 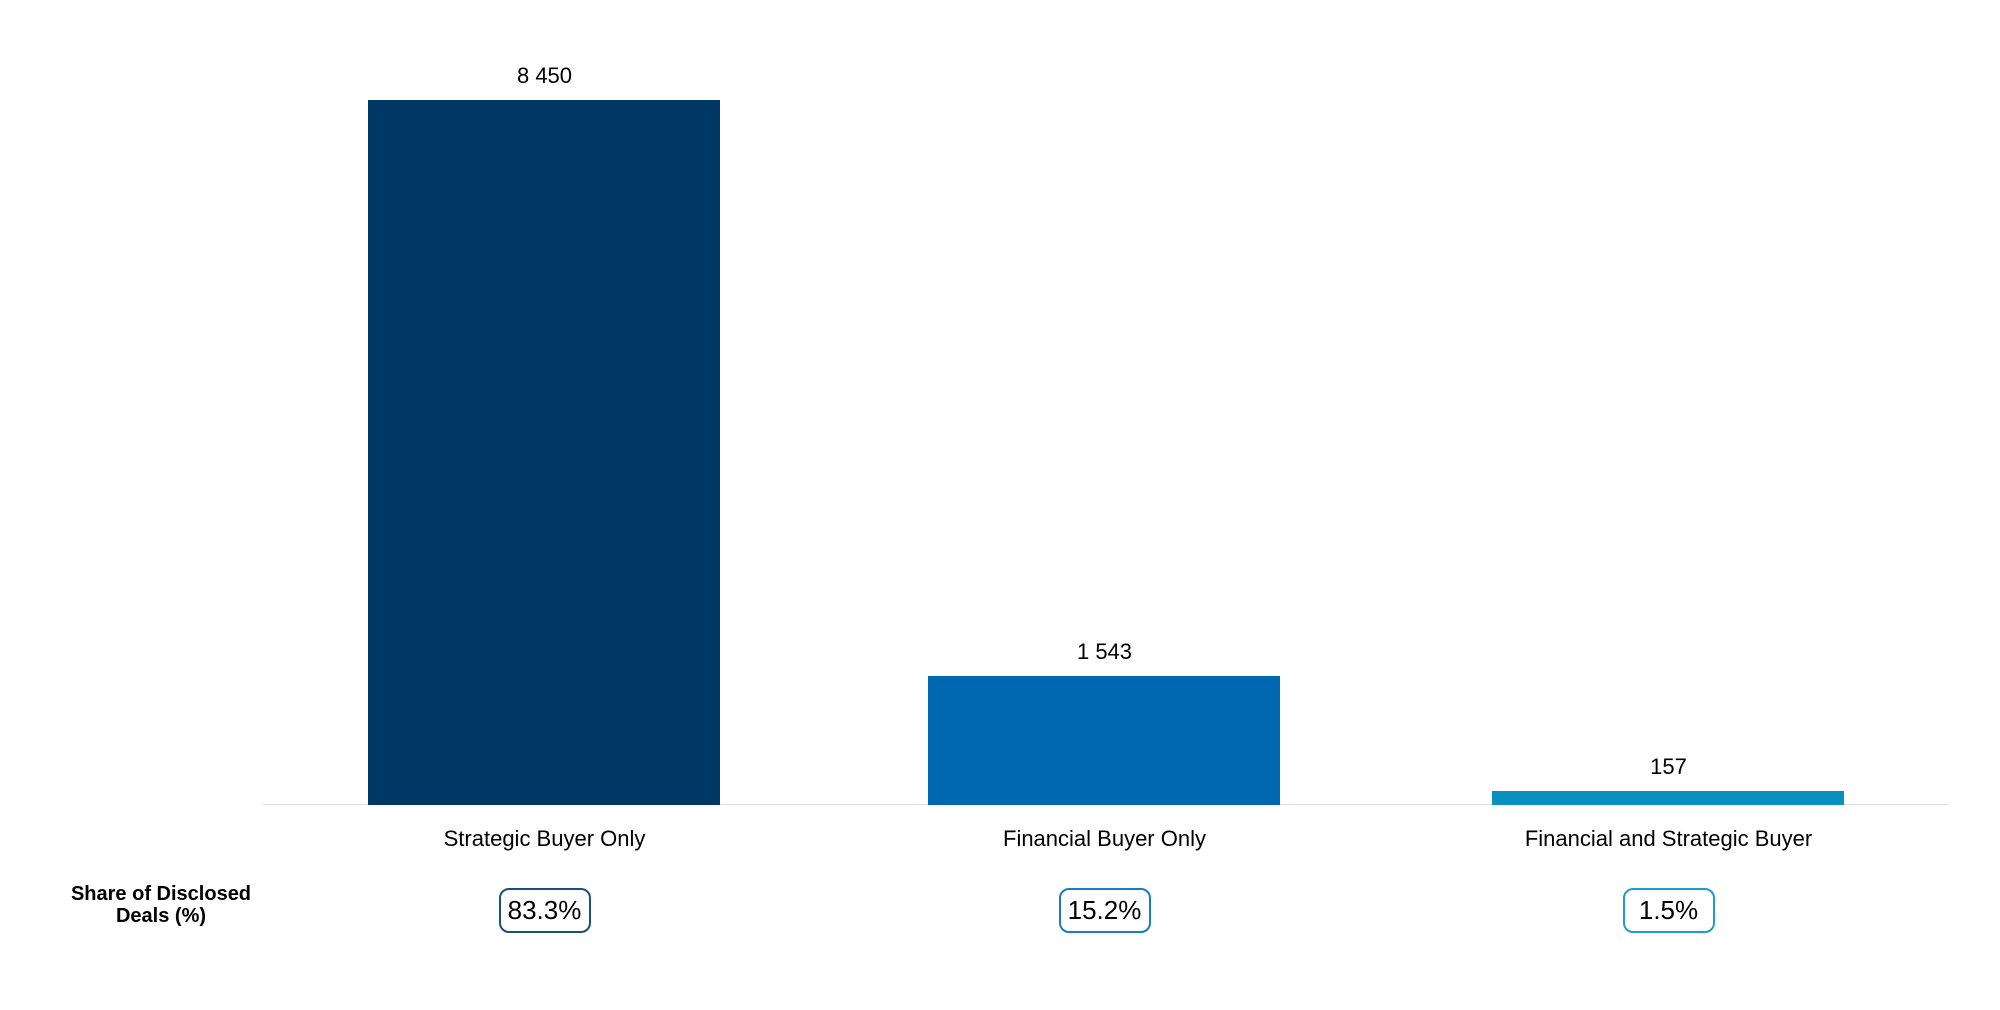 I want to click on category-label: Financial Buyer Only, so click(x=1104, y=838).